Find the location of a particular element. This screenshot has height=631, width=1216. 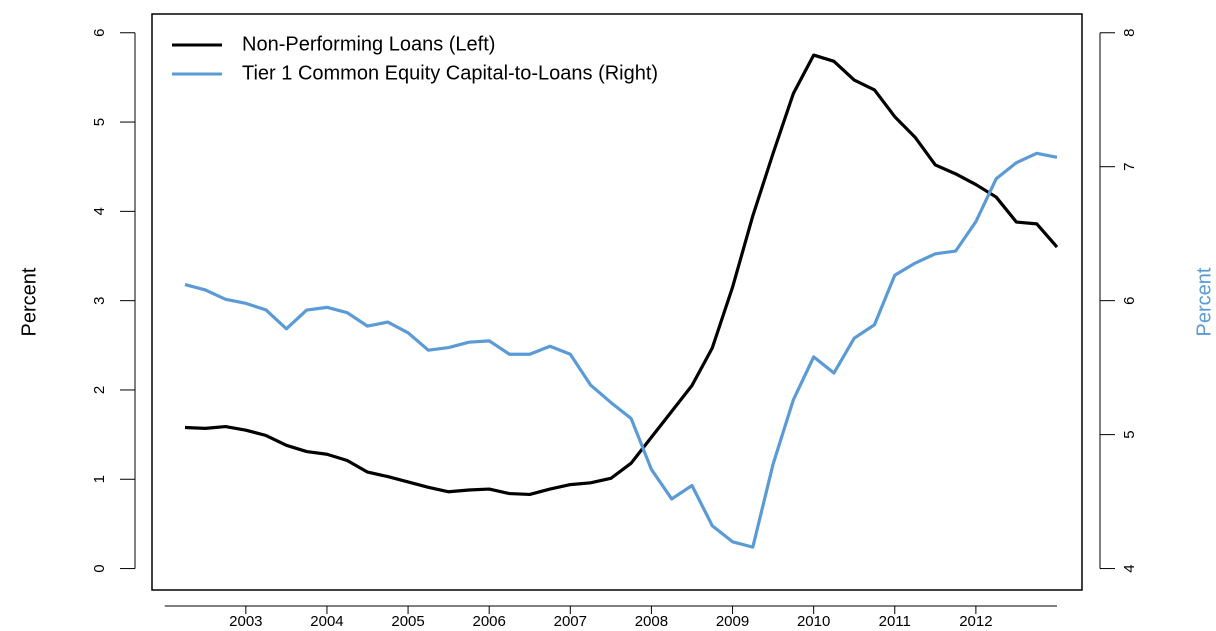

x-tick-label: 2009 is located at coordinates (732, 621).